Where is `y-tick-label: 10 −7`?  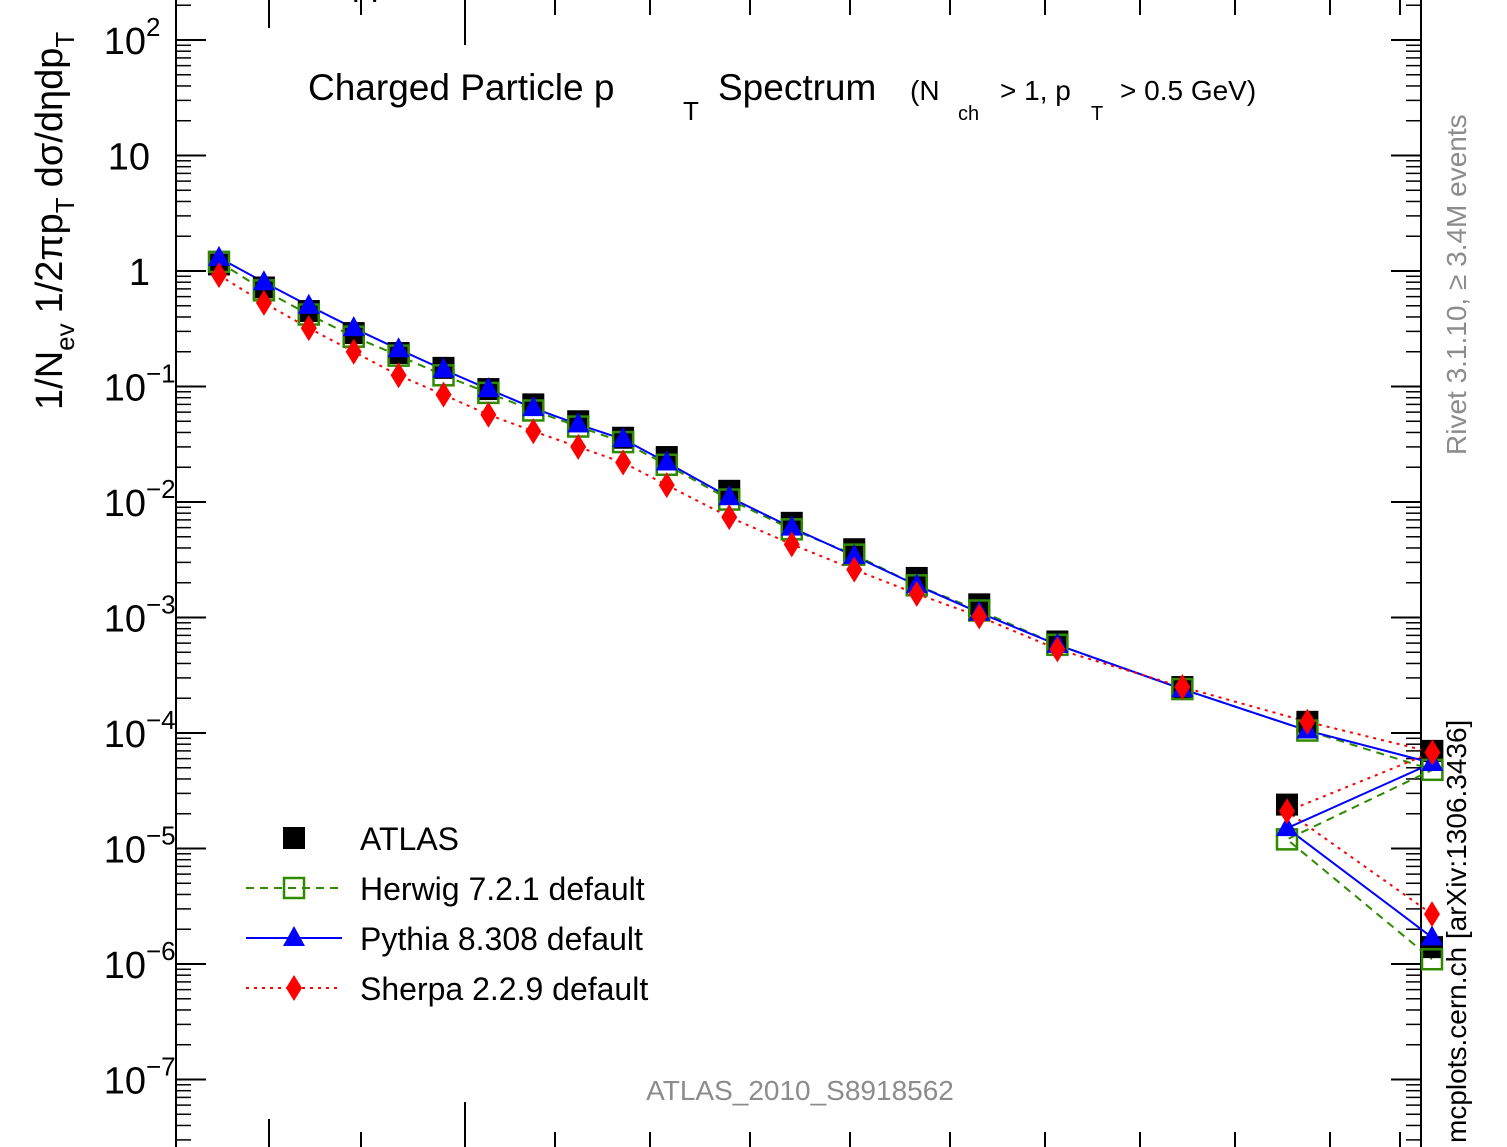
y-tick-label: 10 −7 is located at coordinates (140, 1077).